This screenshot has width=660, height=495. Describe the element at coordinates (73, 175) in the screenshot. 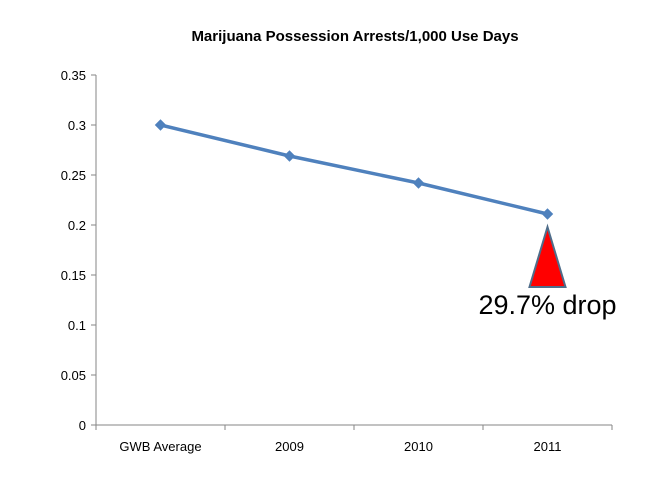

I see `y-tick-label: 0.25` at that location.